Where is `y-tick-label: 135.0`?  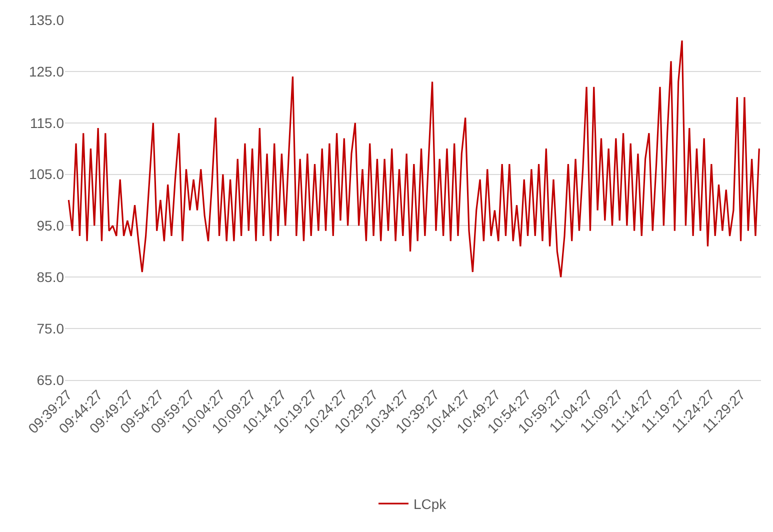 y-tick-label: 135.0 is located at coordinates (46, 20).